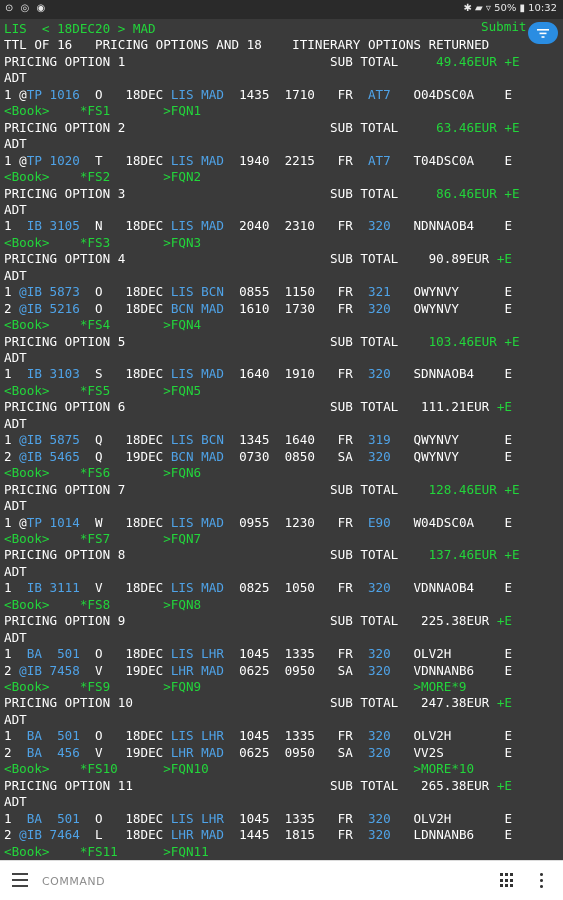 The width and height of the screenshot is (563, 900). I want to click on terminal-highlight: 321, so click(379, 292).